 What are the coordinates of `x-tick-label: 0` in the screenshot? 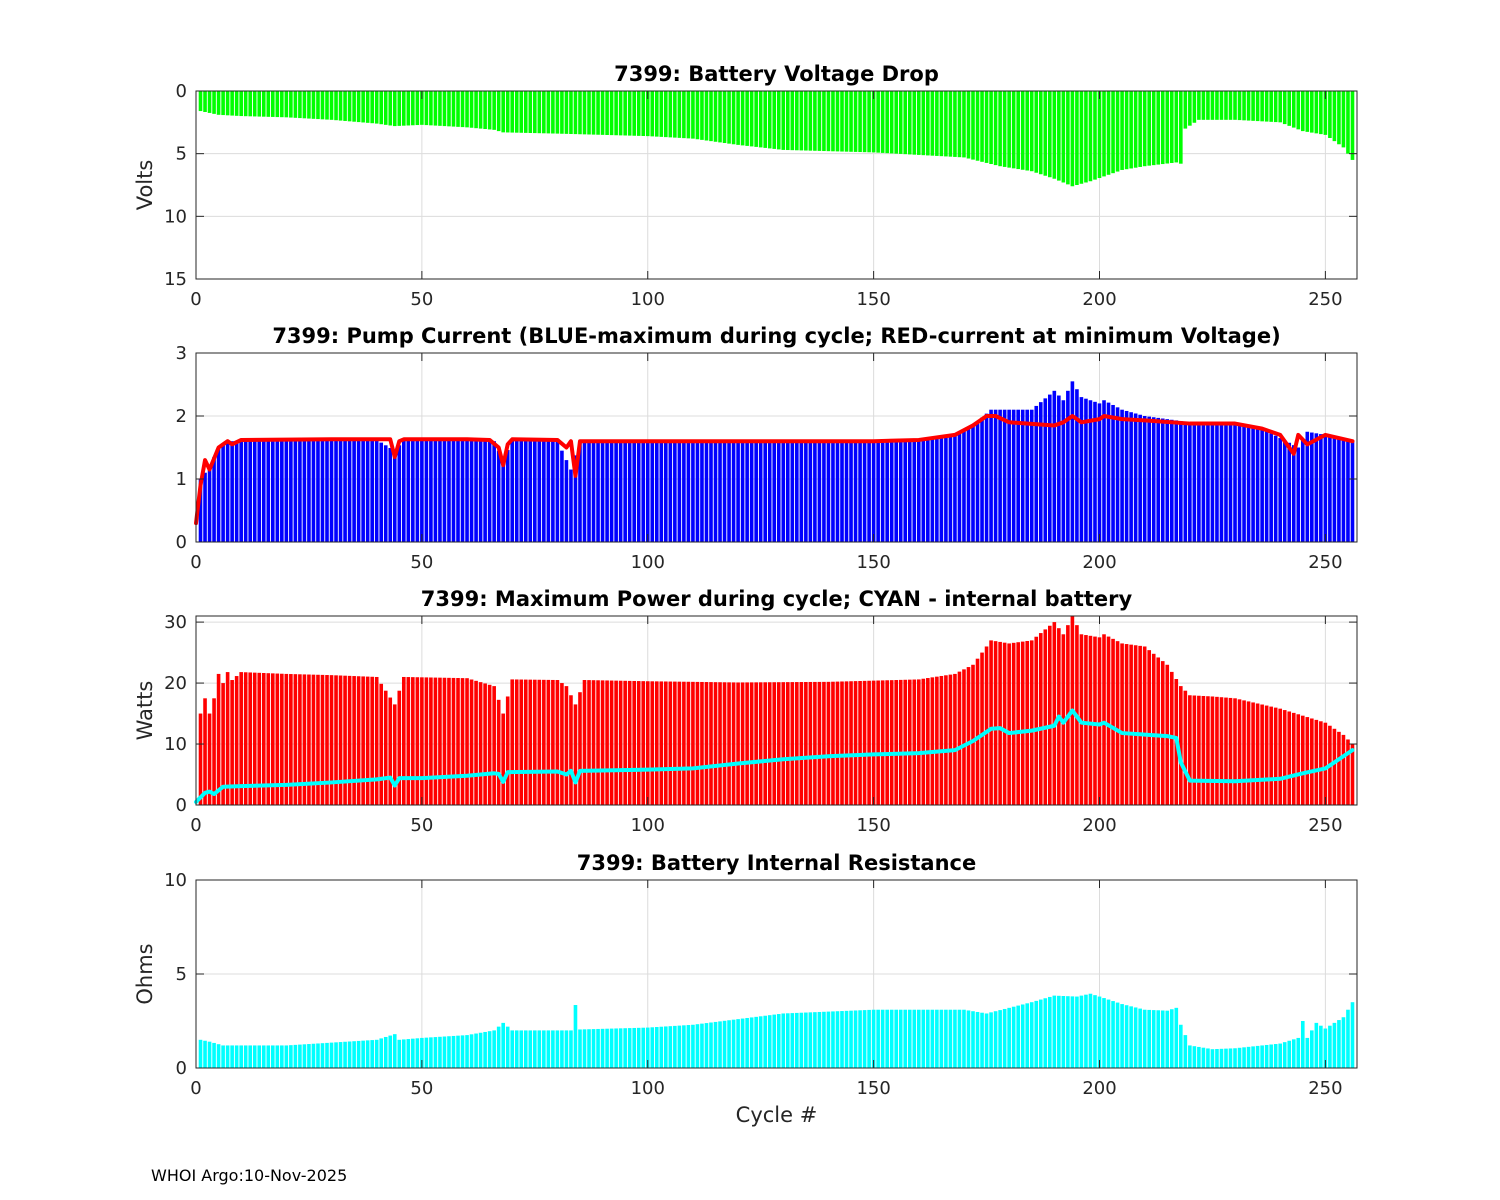 It's located at (195, 1088).